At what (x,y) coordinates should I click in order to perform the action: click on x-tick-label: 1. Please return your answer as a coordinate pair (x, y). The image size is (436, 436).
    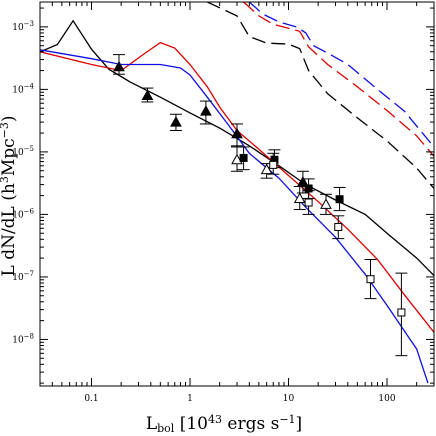
    Looking at the image, I should click on (190, 399).